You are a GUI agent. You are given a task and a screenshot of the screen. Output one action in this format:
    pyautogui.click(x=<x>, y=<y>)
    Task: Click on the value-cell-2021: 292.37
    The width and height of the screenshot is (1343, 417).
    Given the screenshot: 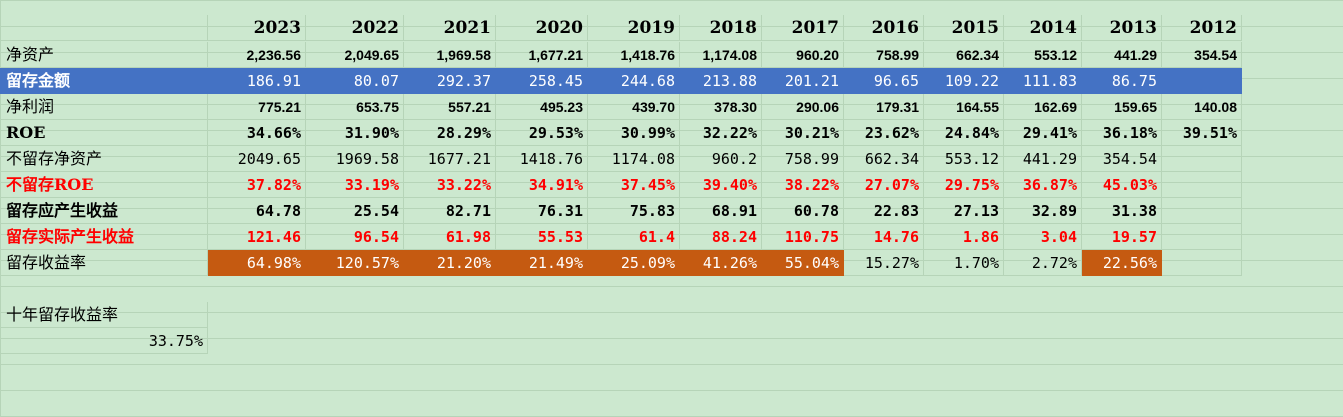 What is the action you would take?
    pyautogui.click(x=450, y=81)
    